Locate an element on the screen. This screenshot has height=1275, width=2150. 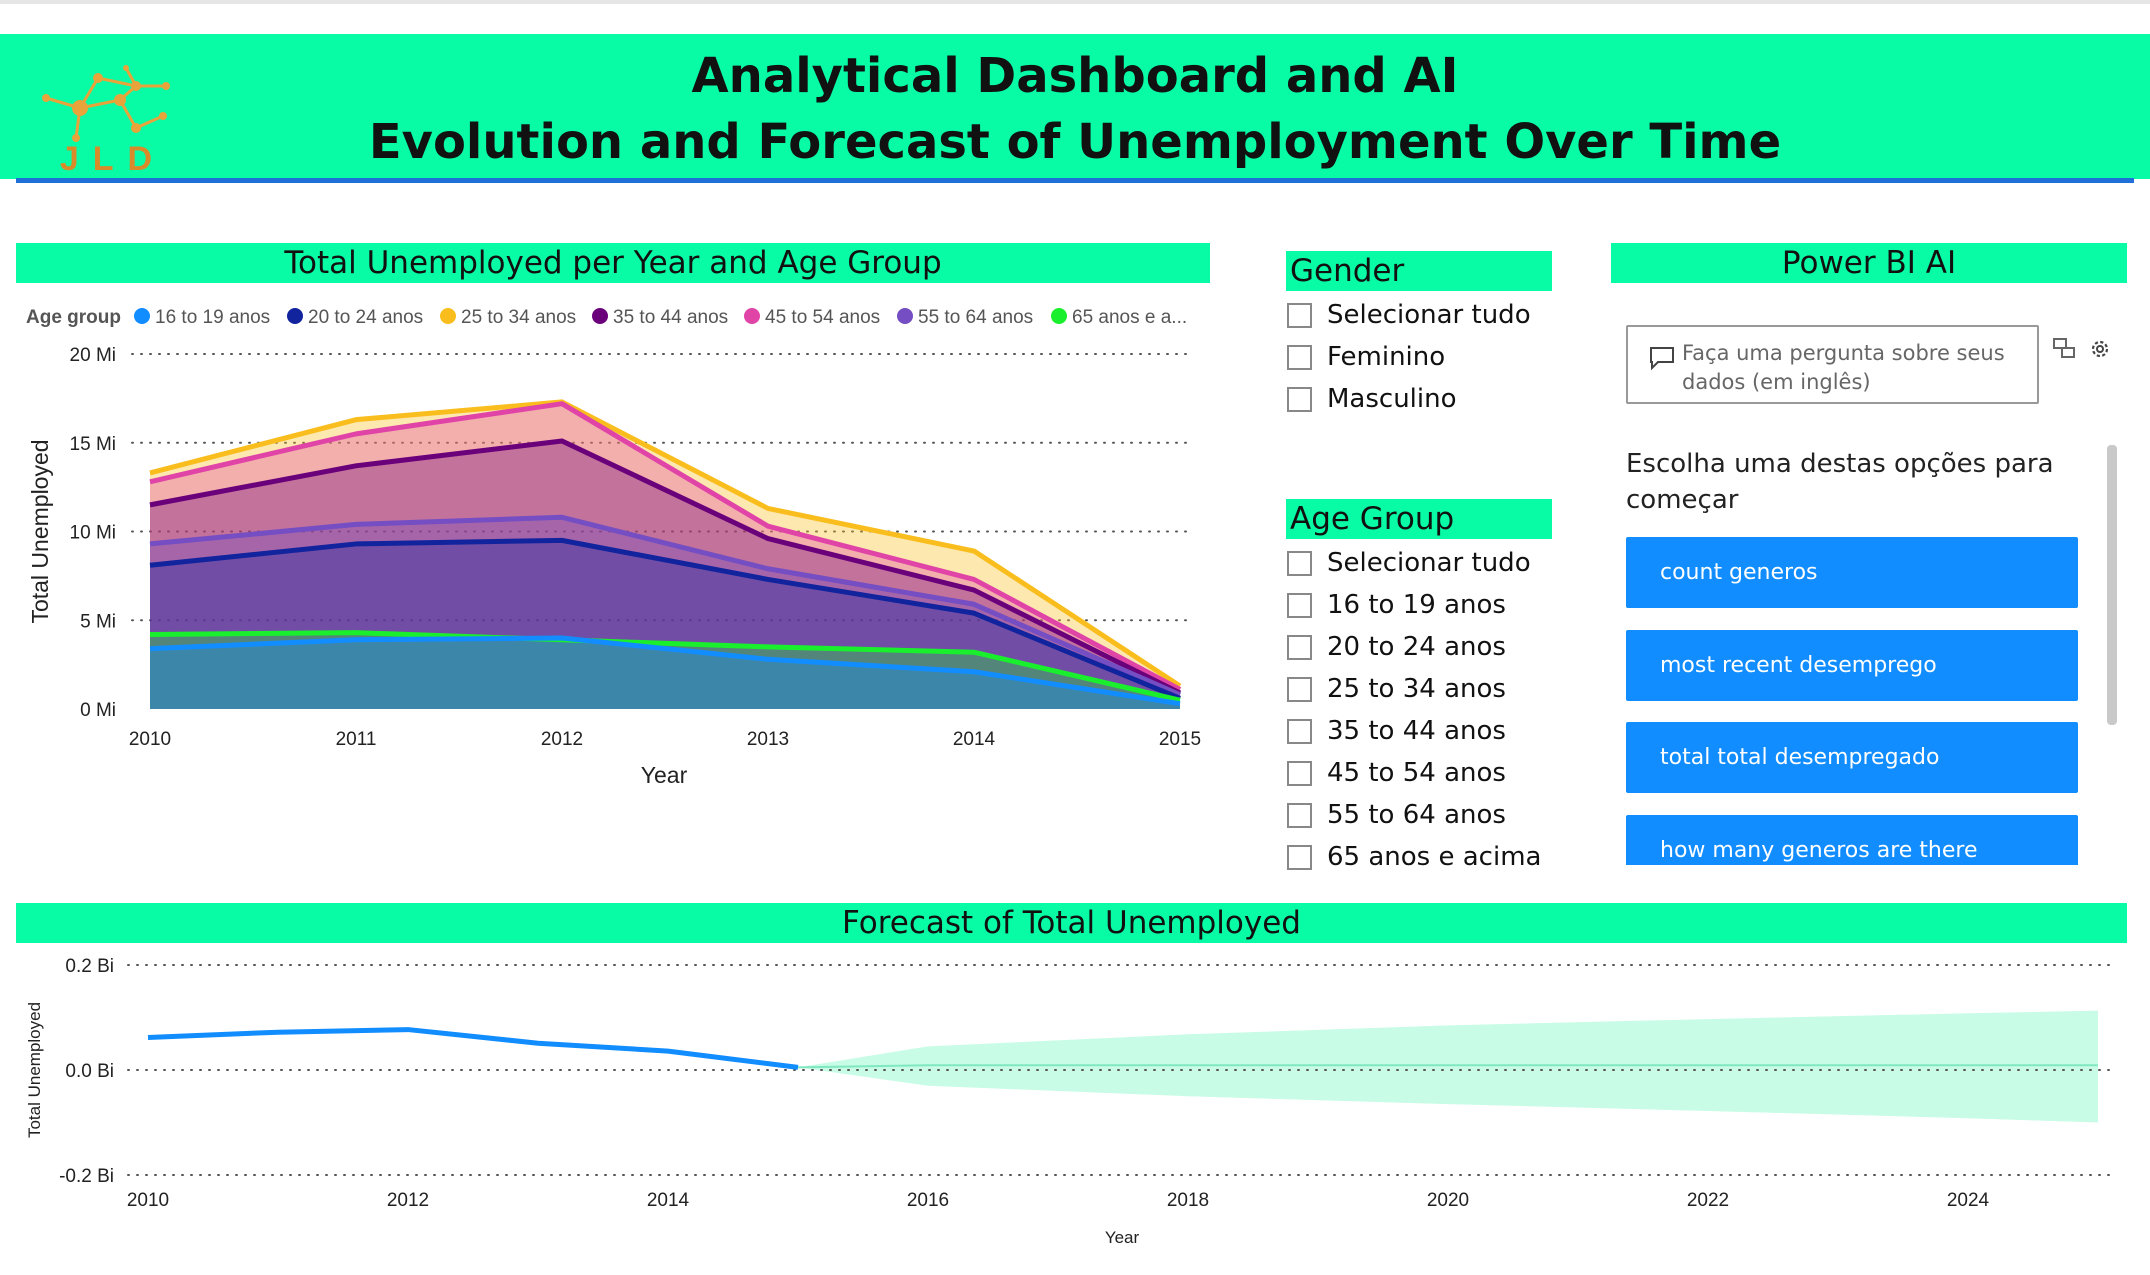
age-group-item-6: 55 to 64 anos is located at coordinates (1396, 815).